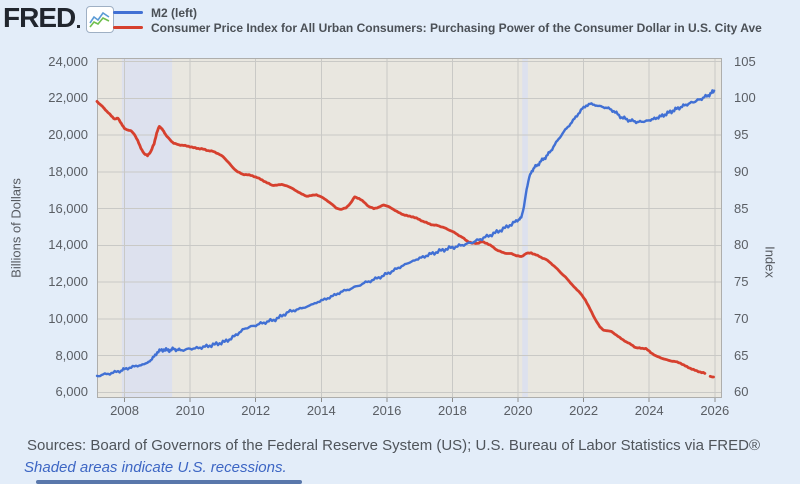 The image size is (800, 484). I want to click on x-axis-tick: 2014, so click(321, 410).